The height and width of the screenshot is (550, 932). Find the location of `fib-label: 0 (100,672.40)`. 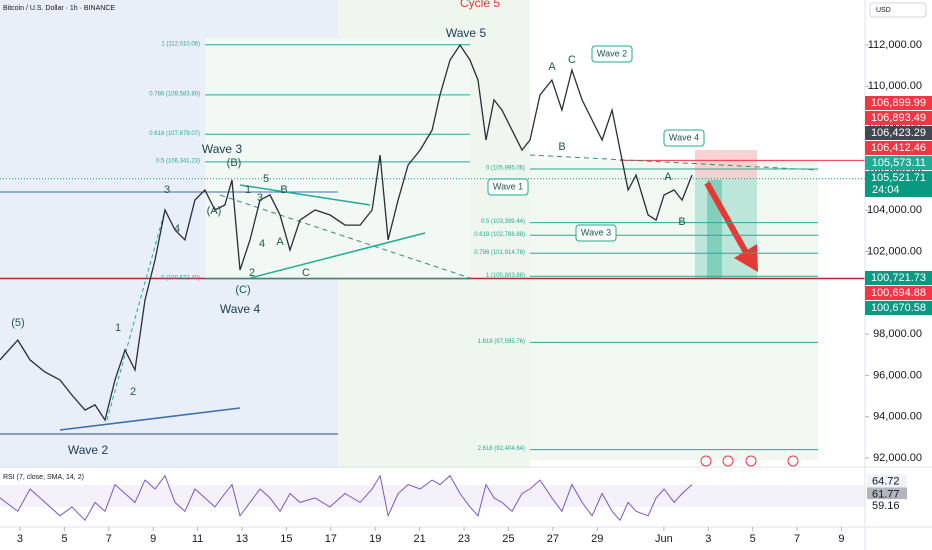

fib-label: 0 (100,672.40) is located at coordinates (180, 278).